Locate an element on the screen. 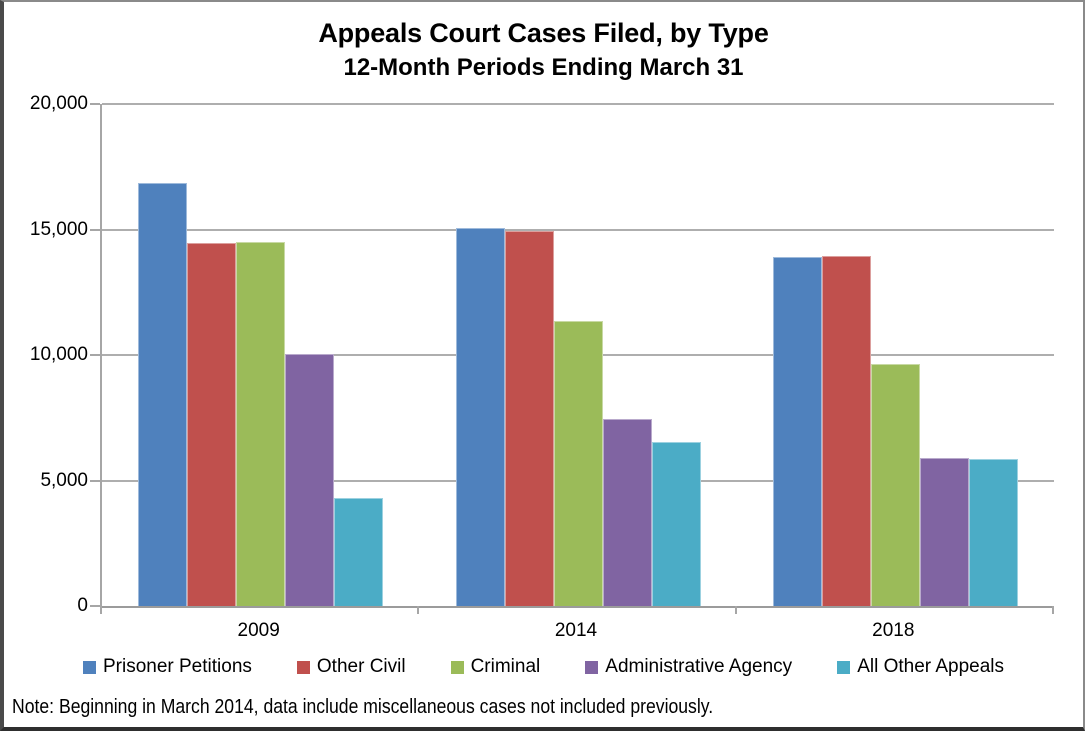  bar-all-other-appeals-2009 is located at coordinates (359, 552).